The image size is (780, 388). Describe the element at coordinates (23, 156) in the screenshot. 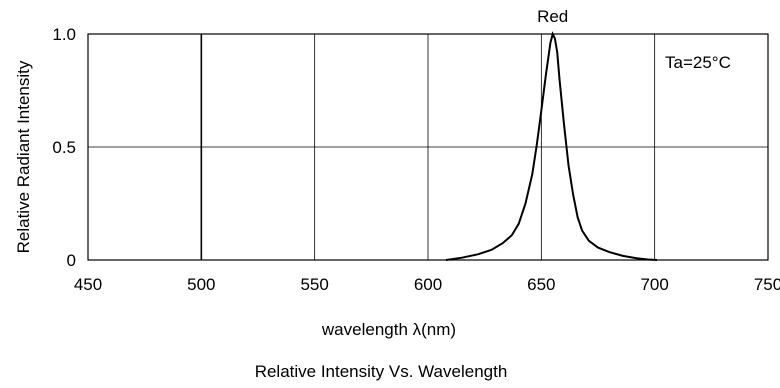

I see `y-axis-label: Relative Radiant Intensity` at that location.